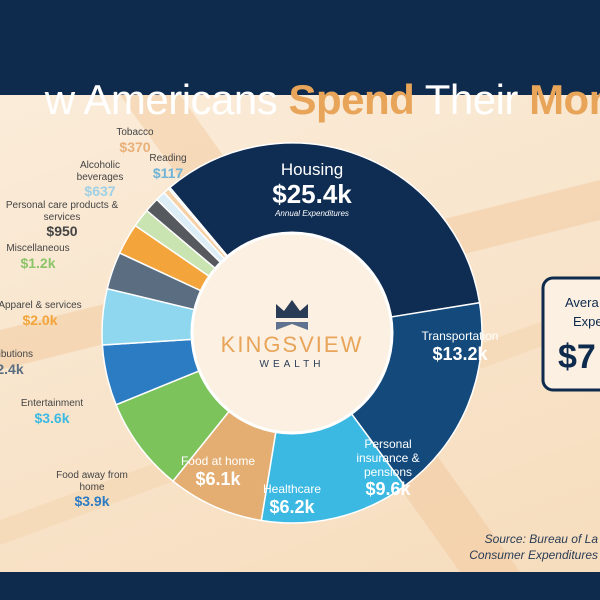 Image resolution: width=600 pixels, height=600 pixels. I want to click on center-disc, so click(292, 333).